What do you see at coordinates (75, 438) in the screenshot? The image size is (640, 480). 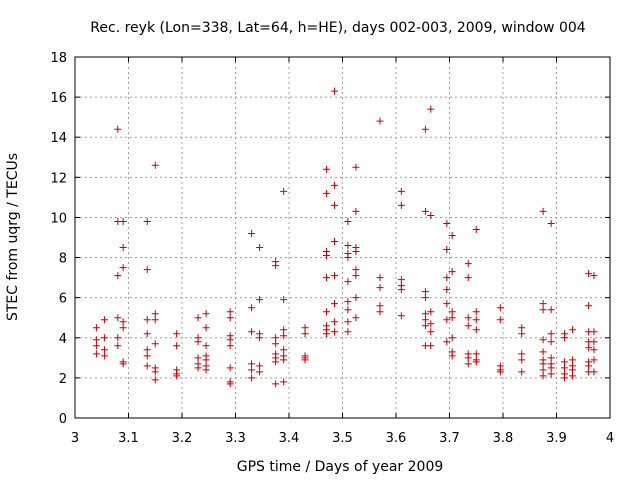 I see `x-tick-label: 3` at bounding box center [75, 438].